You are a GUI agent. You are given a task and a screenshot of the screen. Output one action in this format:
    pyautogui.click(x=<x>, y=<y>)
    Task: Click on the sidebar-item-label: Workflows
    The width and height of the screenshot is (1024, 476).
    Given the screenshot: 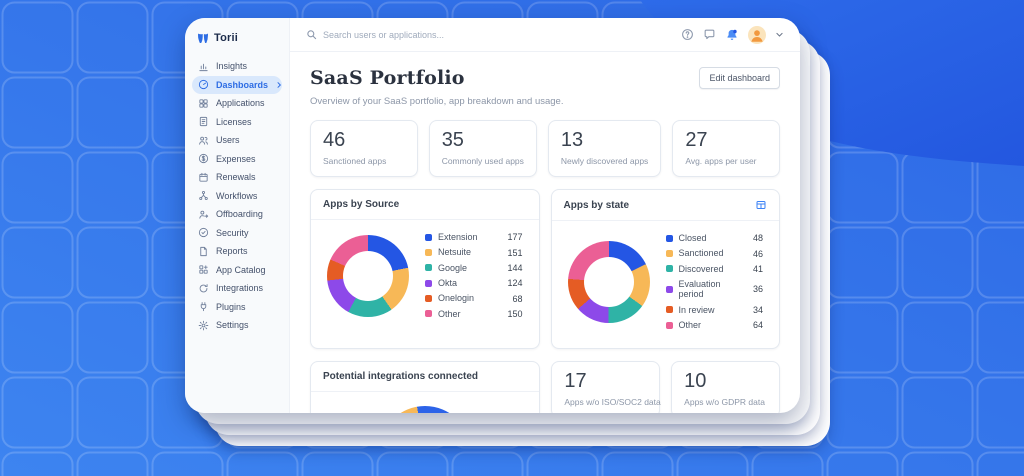 What is the action you would take?
    pyautogui.click(x=237, y=195)
    